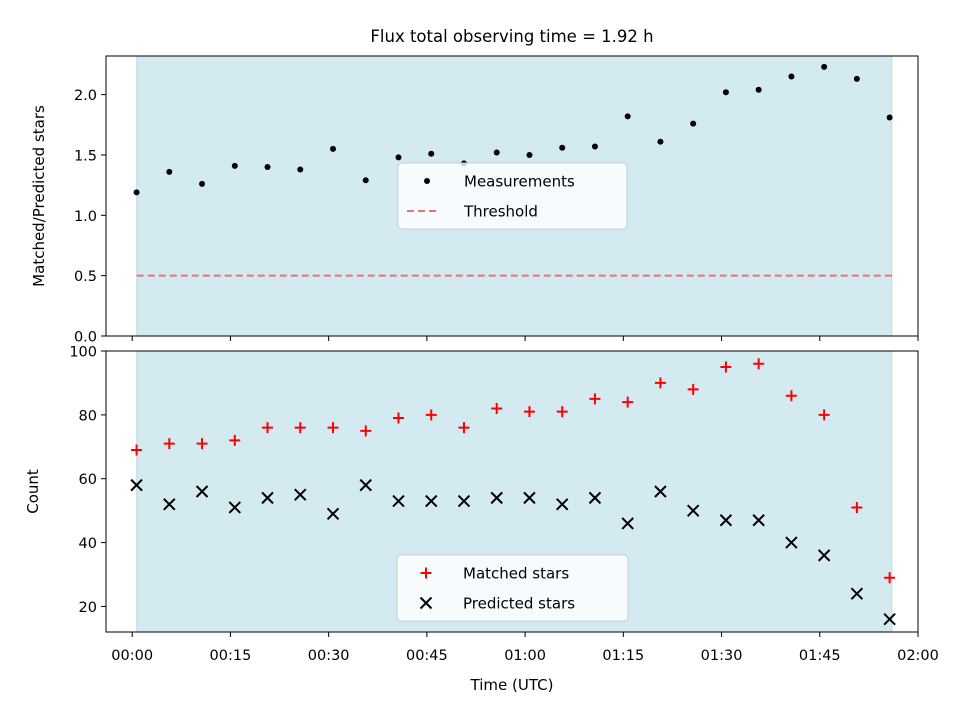  Describe the element at coordinates (525, 656) in the screenshot. I see `x-tick-label: 01:00` at that location.